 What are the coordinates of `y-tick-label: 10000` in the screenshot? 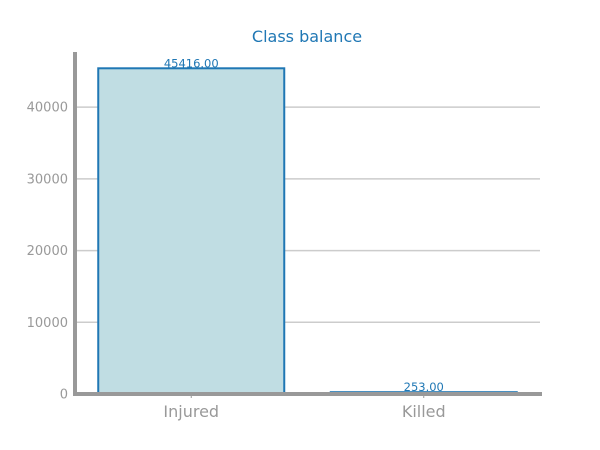 It's located at (47, 323).